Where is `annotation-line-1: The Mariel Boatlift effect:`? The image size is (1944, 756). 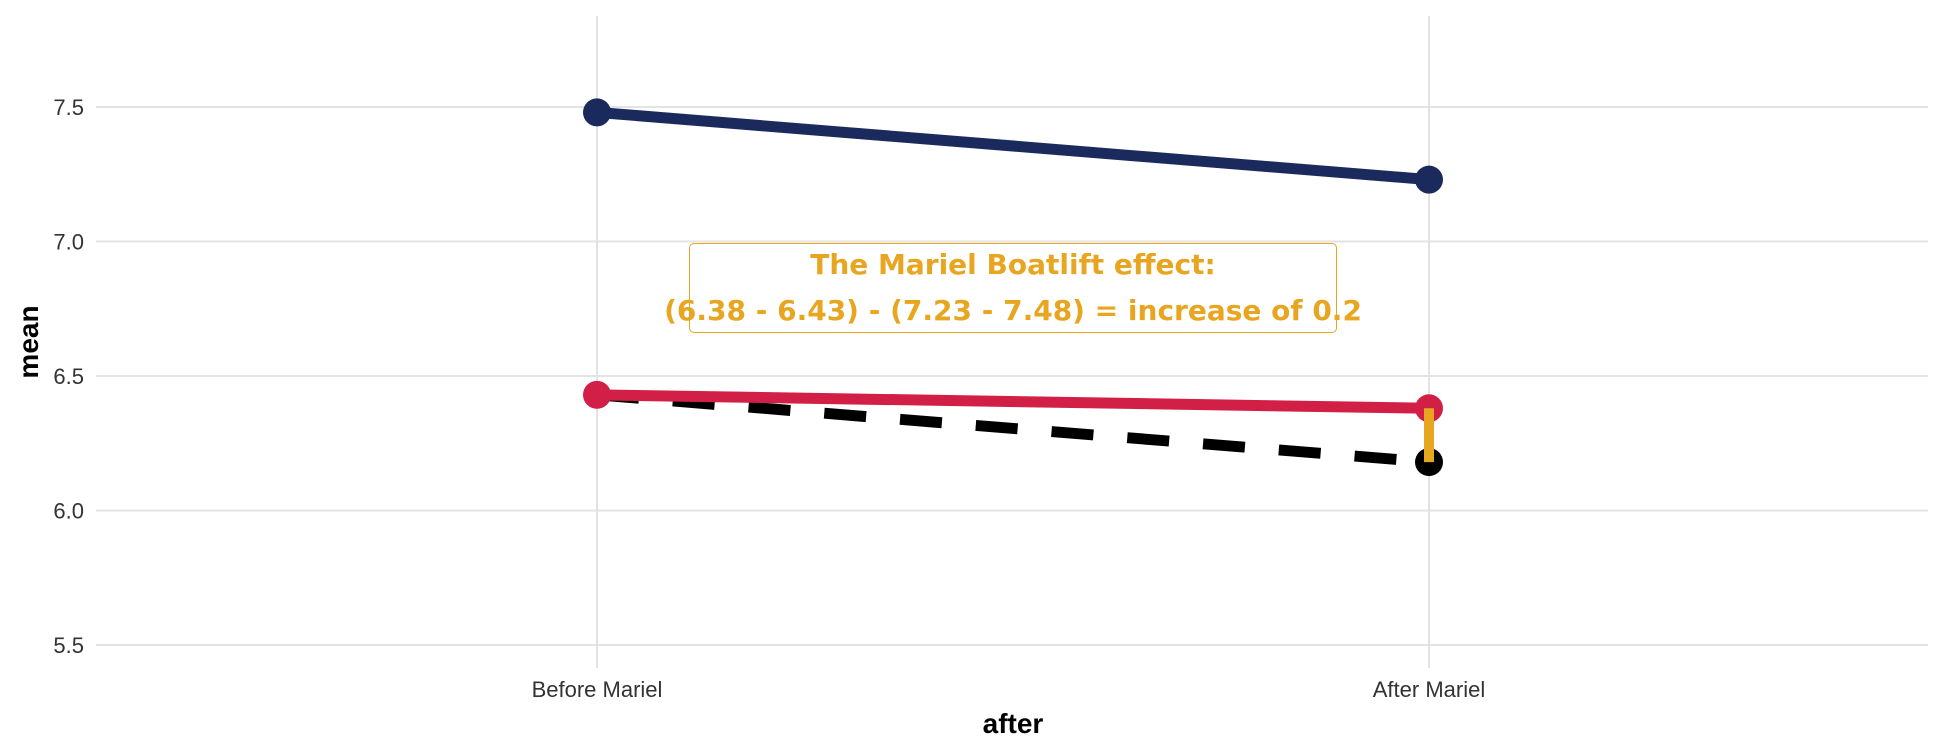 annotation-line-1: The Mariel Boatlift effect: is located at coordinates (1013, 264).